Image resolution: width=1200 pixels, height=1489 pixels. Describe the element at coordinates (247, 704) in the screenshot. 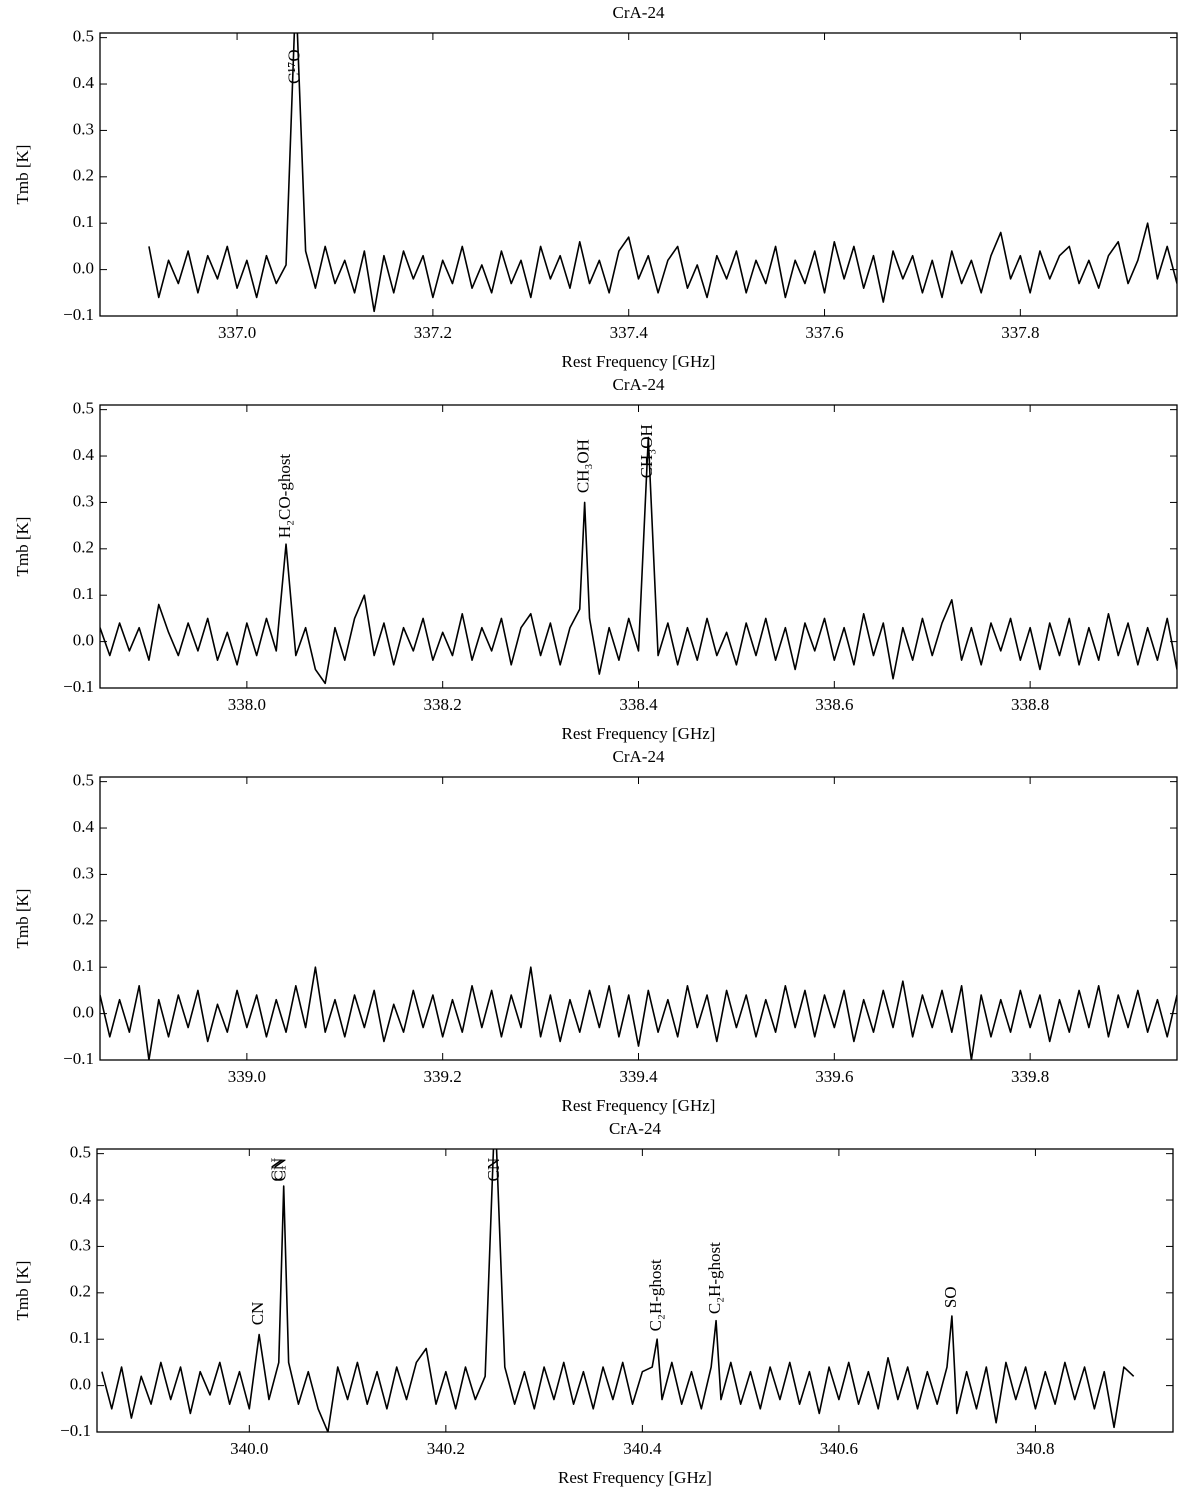

I see `x-tick-label: 338.0` at that location.